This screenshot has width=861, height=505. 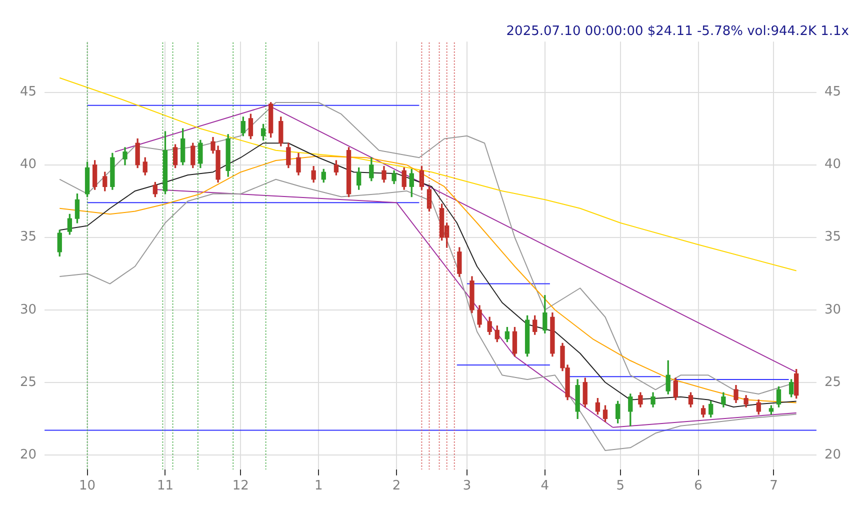 I want to click on x-tick-label: 4, so click(x=545, y=486).